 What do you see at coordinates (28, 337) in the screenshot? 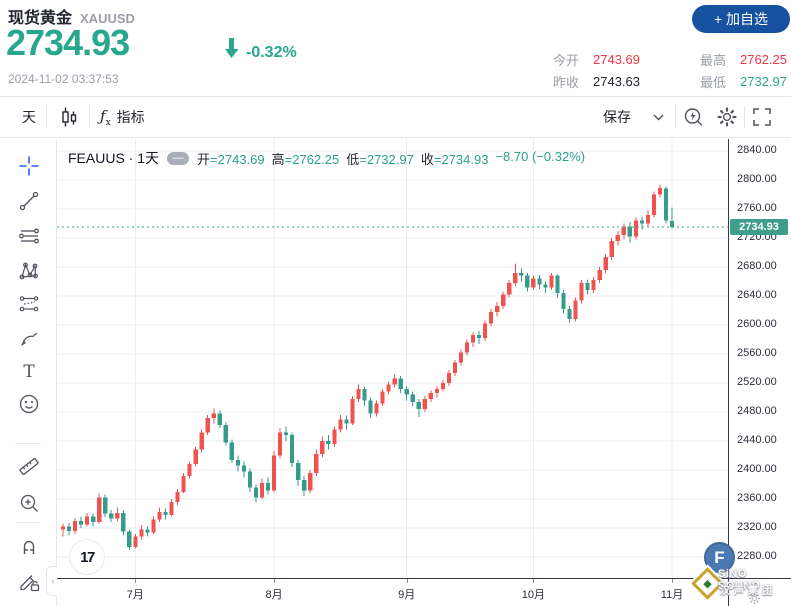
I see `brush-tool` at bounding box center [28, 337].